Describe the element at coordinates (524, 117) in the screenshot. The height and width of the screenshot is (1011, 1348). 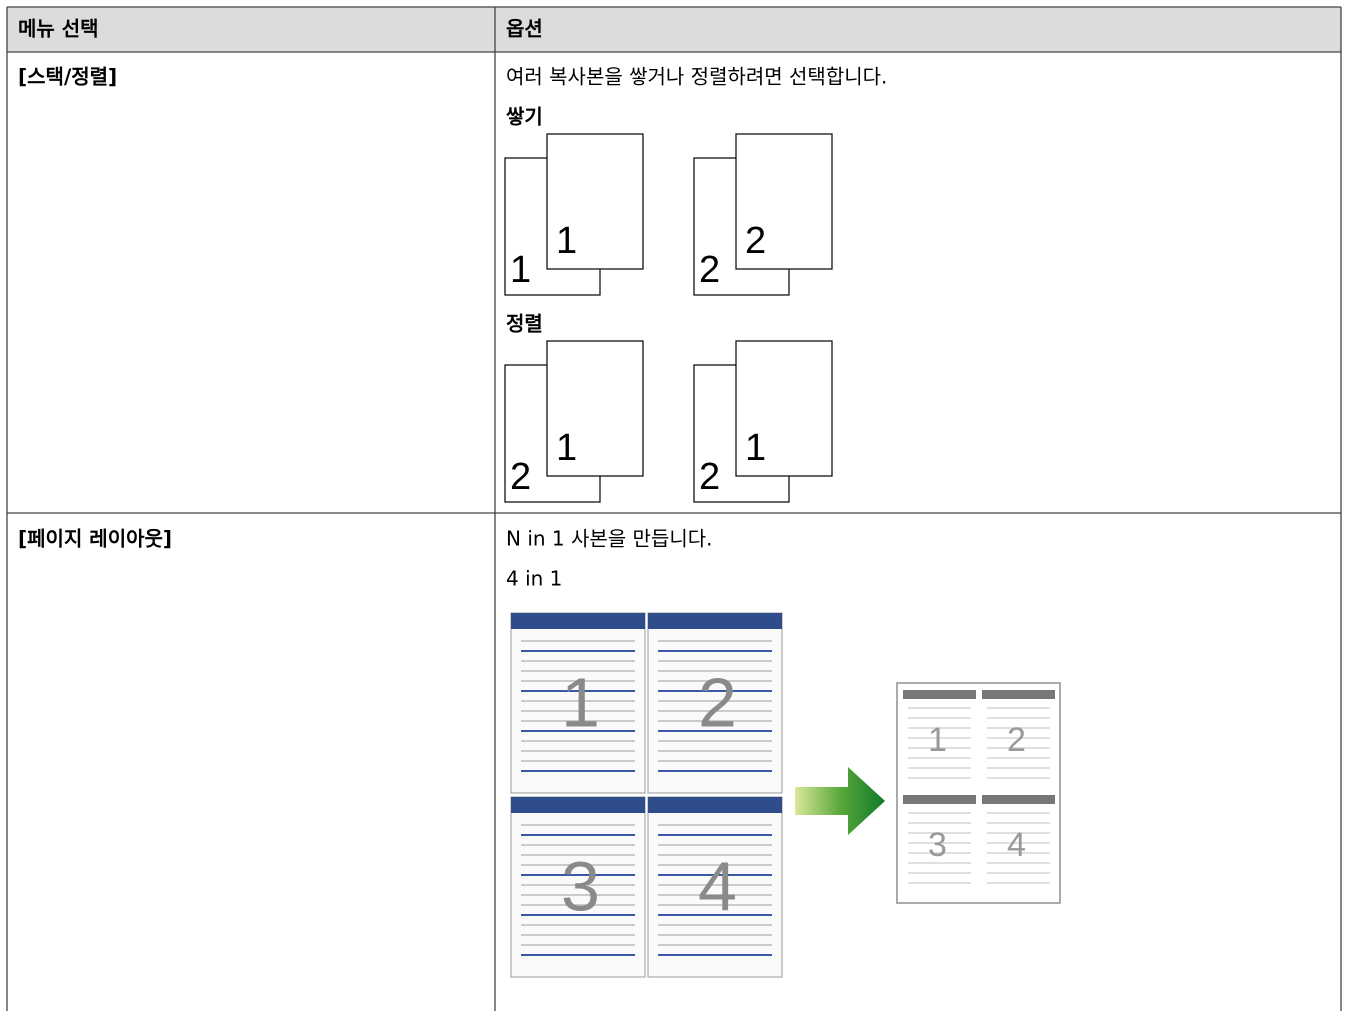
I see `section-title: 쌓기` at that location.